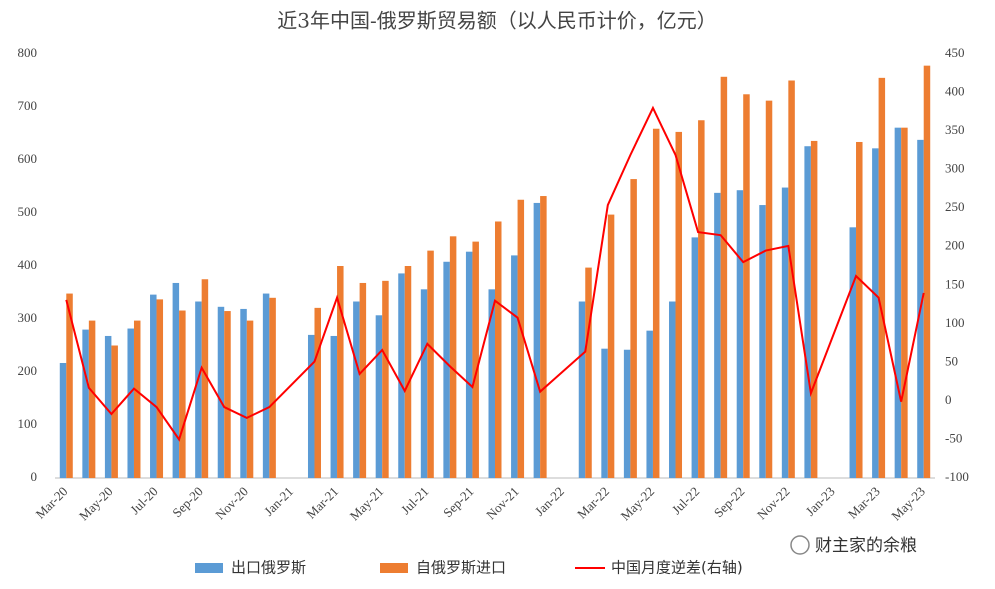 Image resolution: width=995 pixels, height=589 pixels. What do you see at coordinates (957, 476) in the screenshot?
I see `y2-tick-label: -100` at bounding box center [957, 476].